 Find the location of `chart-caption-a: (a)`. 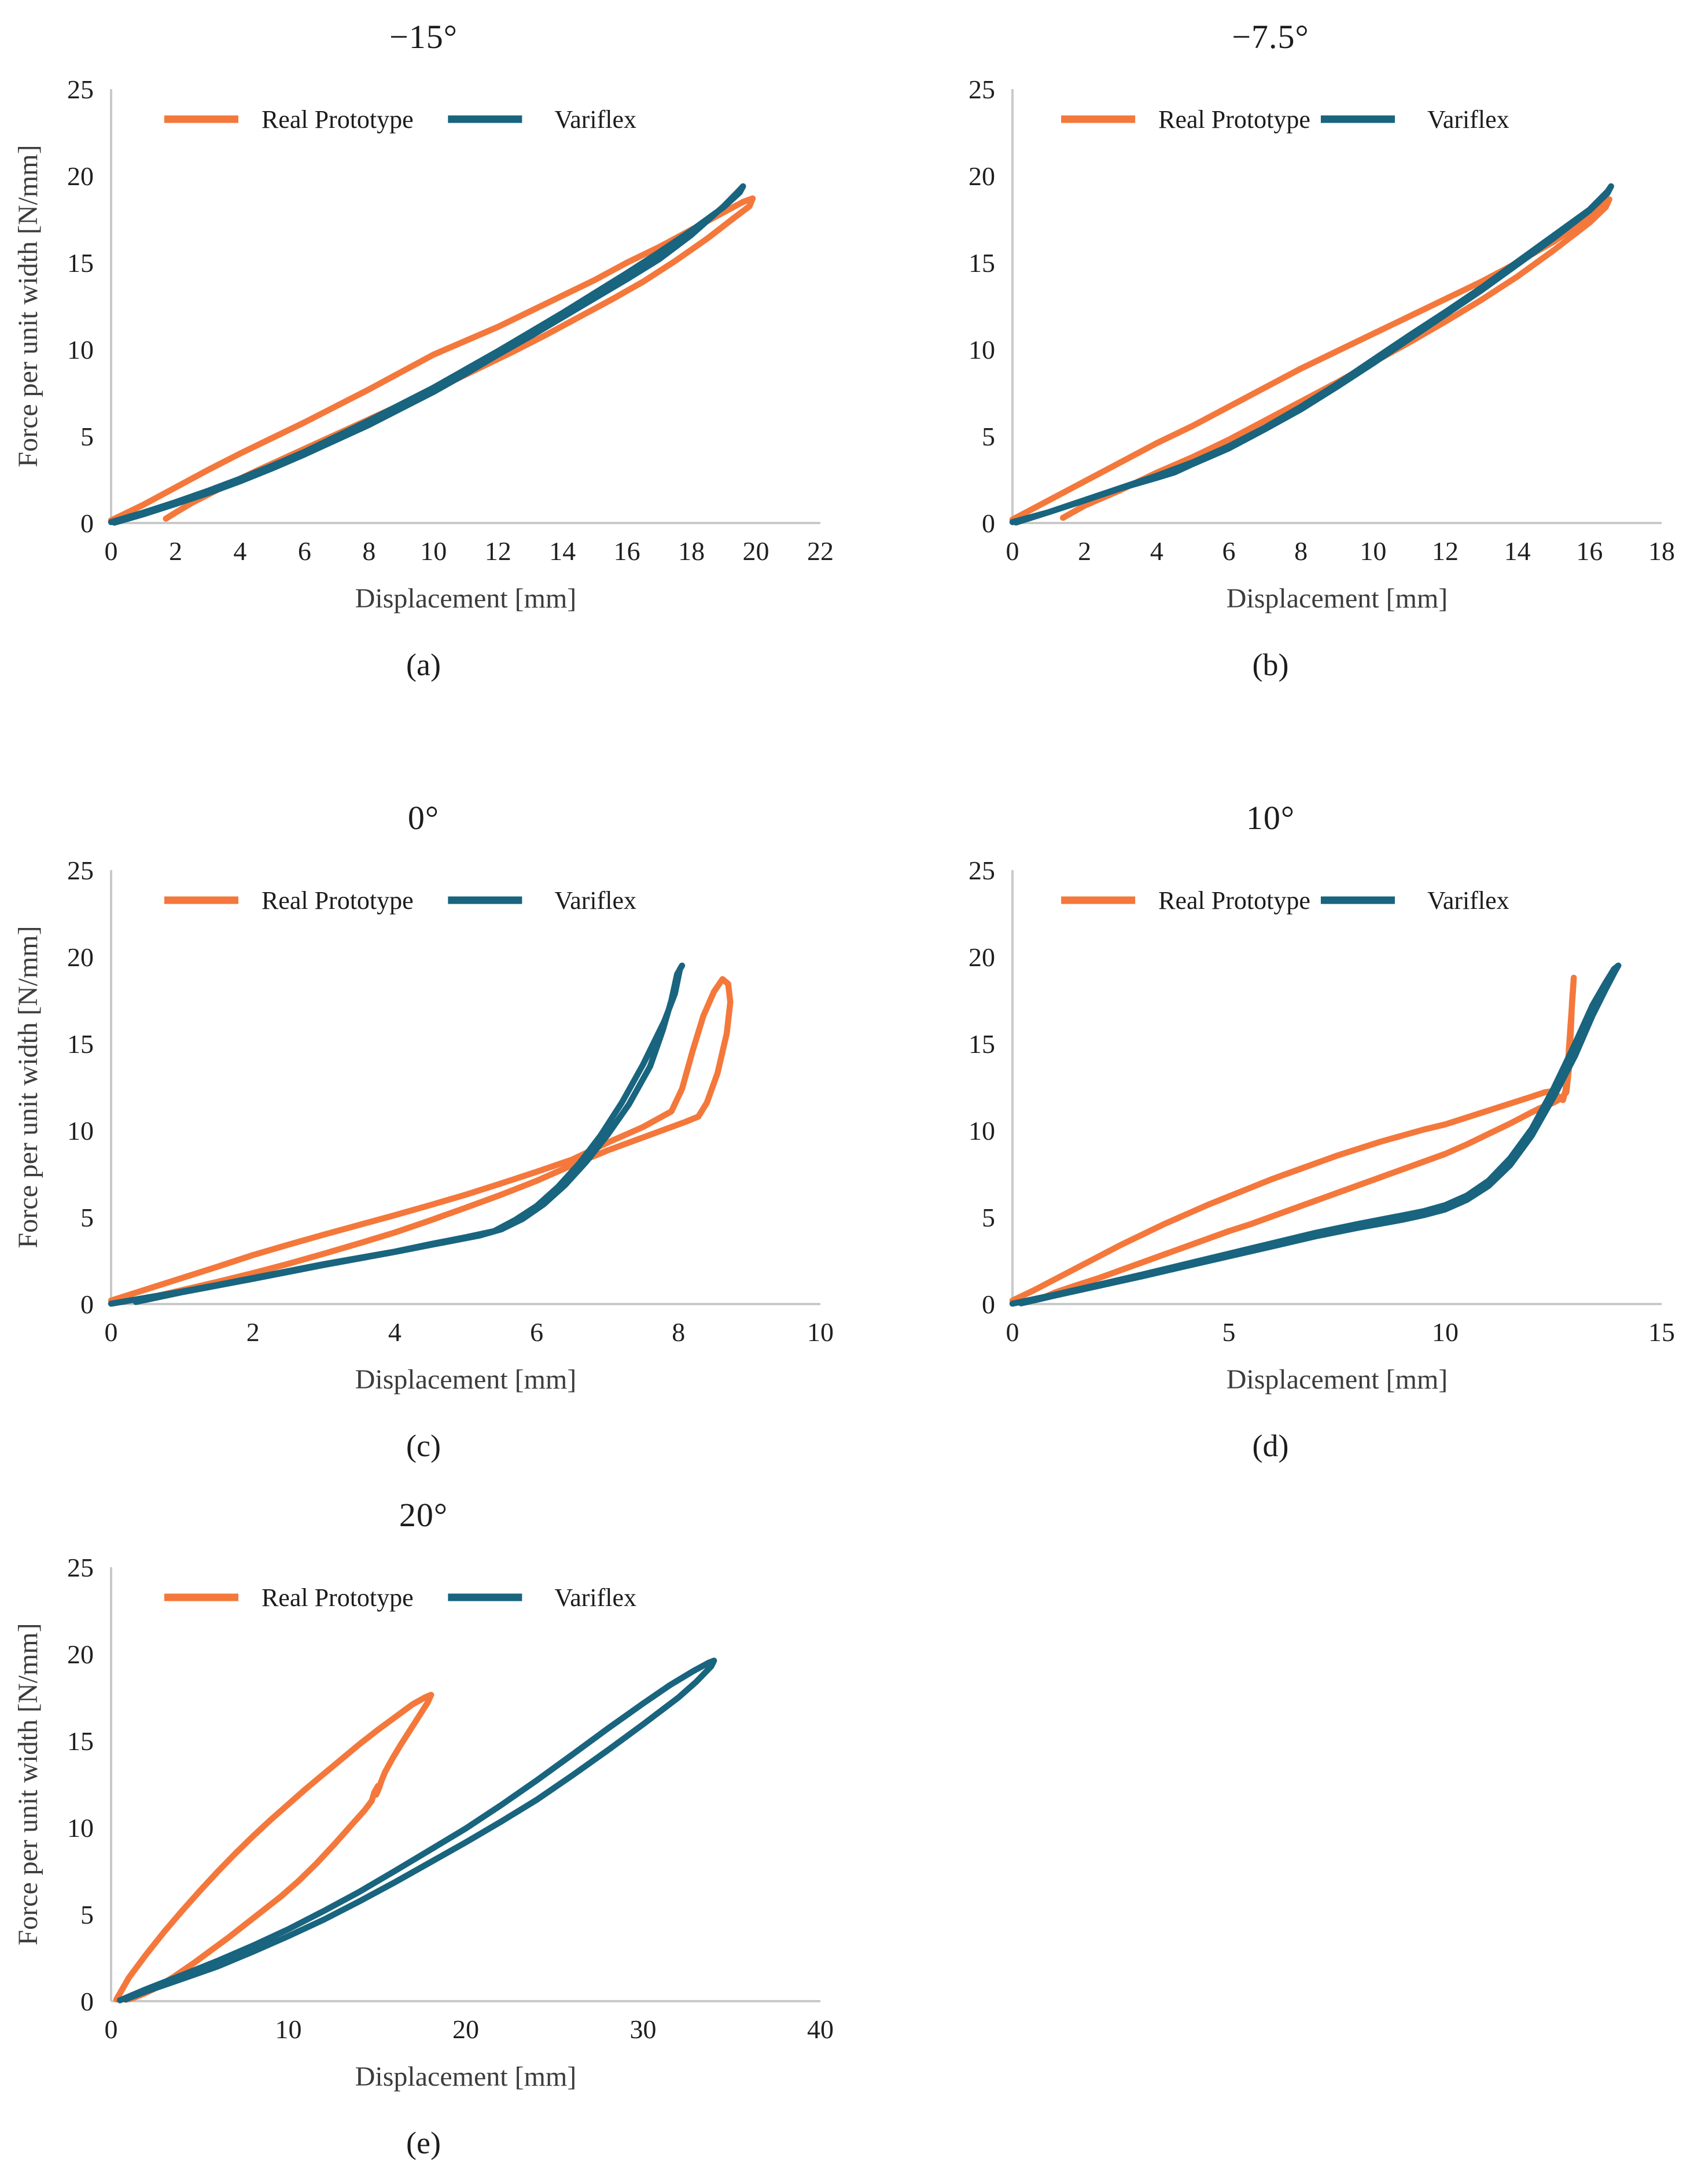

chart-caption-a: (a) is located at coordinates (423, 664).